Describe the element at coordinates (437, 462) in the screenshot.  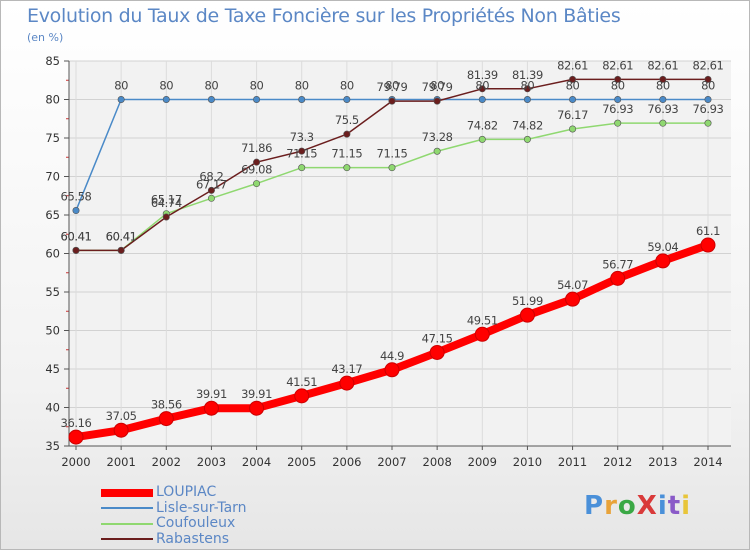
I see `x-tick-label: 2008` at that location.